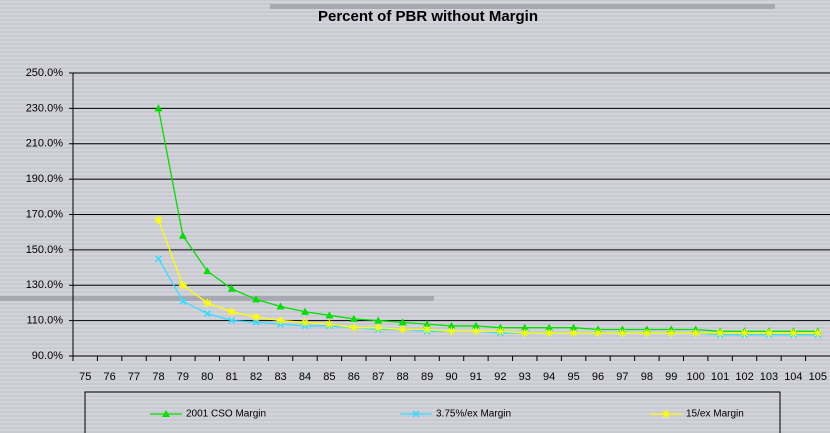 The height and width of the screenshot is (433, 830). What do you see at coordinates (226, 414) in the screenshot?
I see `legend-label: 2001 CSO Margin` at bounding box center [226, 414].